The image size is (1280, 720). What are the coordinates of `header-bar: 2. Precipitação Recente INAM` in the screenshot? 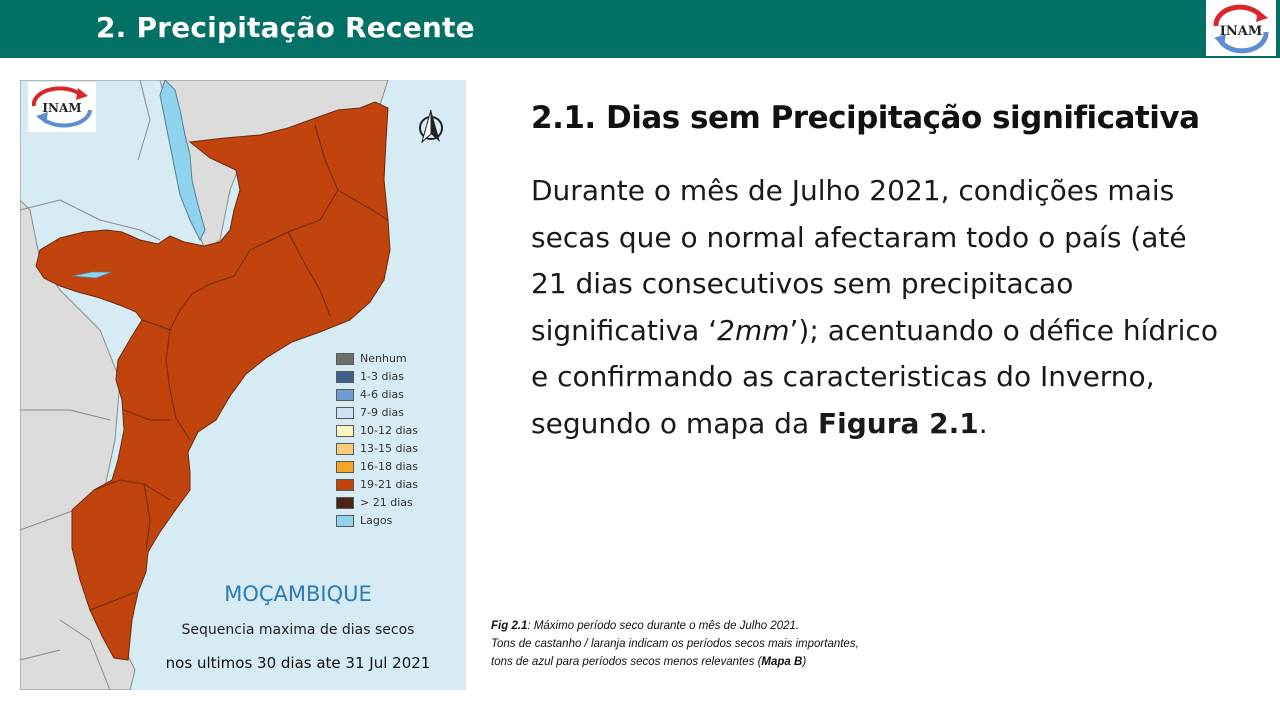 It's located at (640, 29).